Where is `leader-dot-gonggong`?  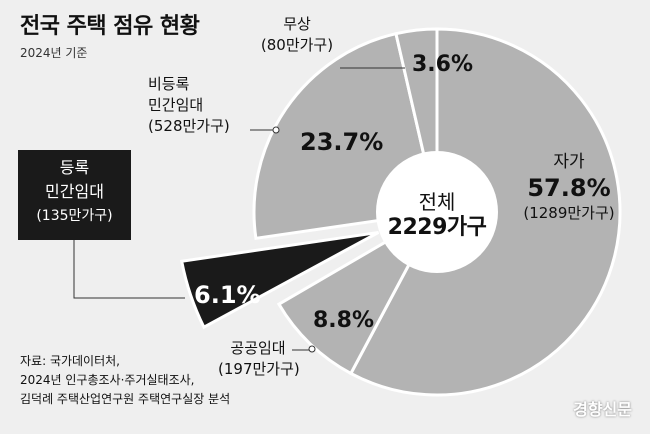 leader-dot-gonggong is located at coordinates (312, 349).